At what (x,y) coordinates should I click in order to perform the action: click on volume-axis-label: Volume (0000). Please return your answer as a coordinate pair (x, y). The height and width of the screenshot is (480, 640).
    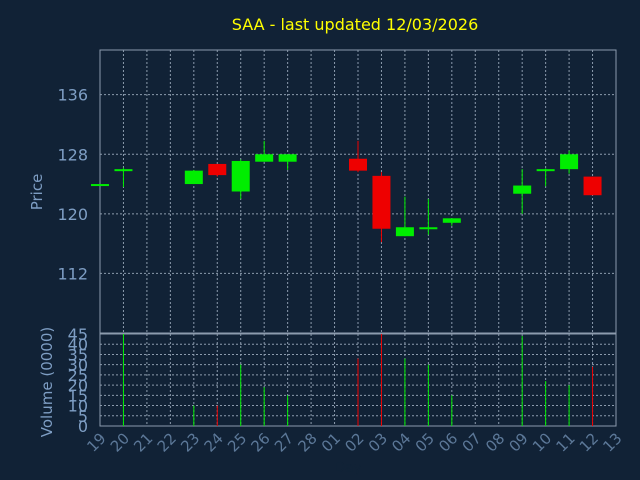
    Looking at the image, I should click on (47, 382).